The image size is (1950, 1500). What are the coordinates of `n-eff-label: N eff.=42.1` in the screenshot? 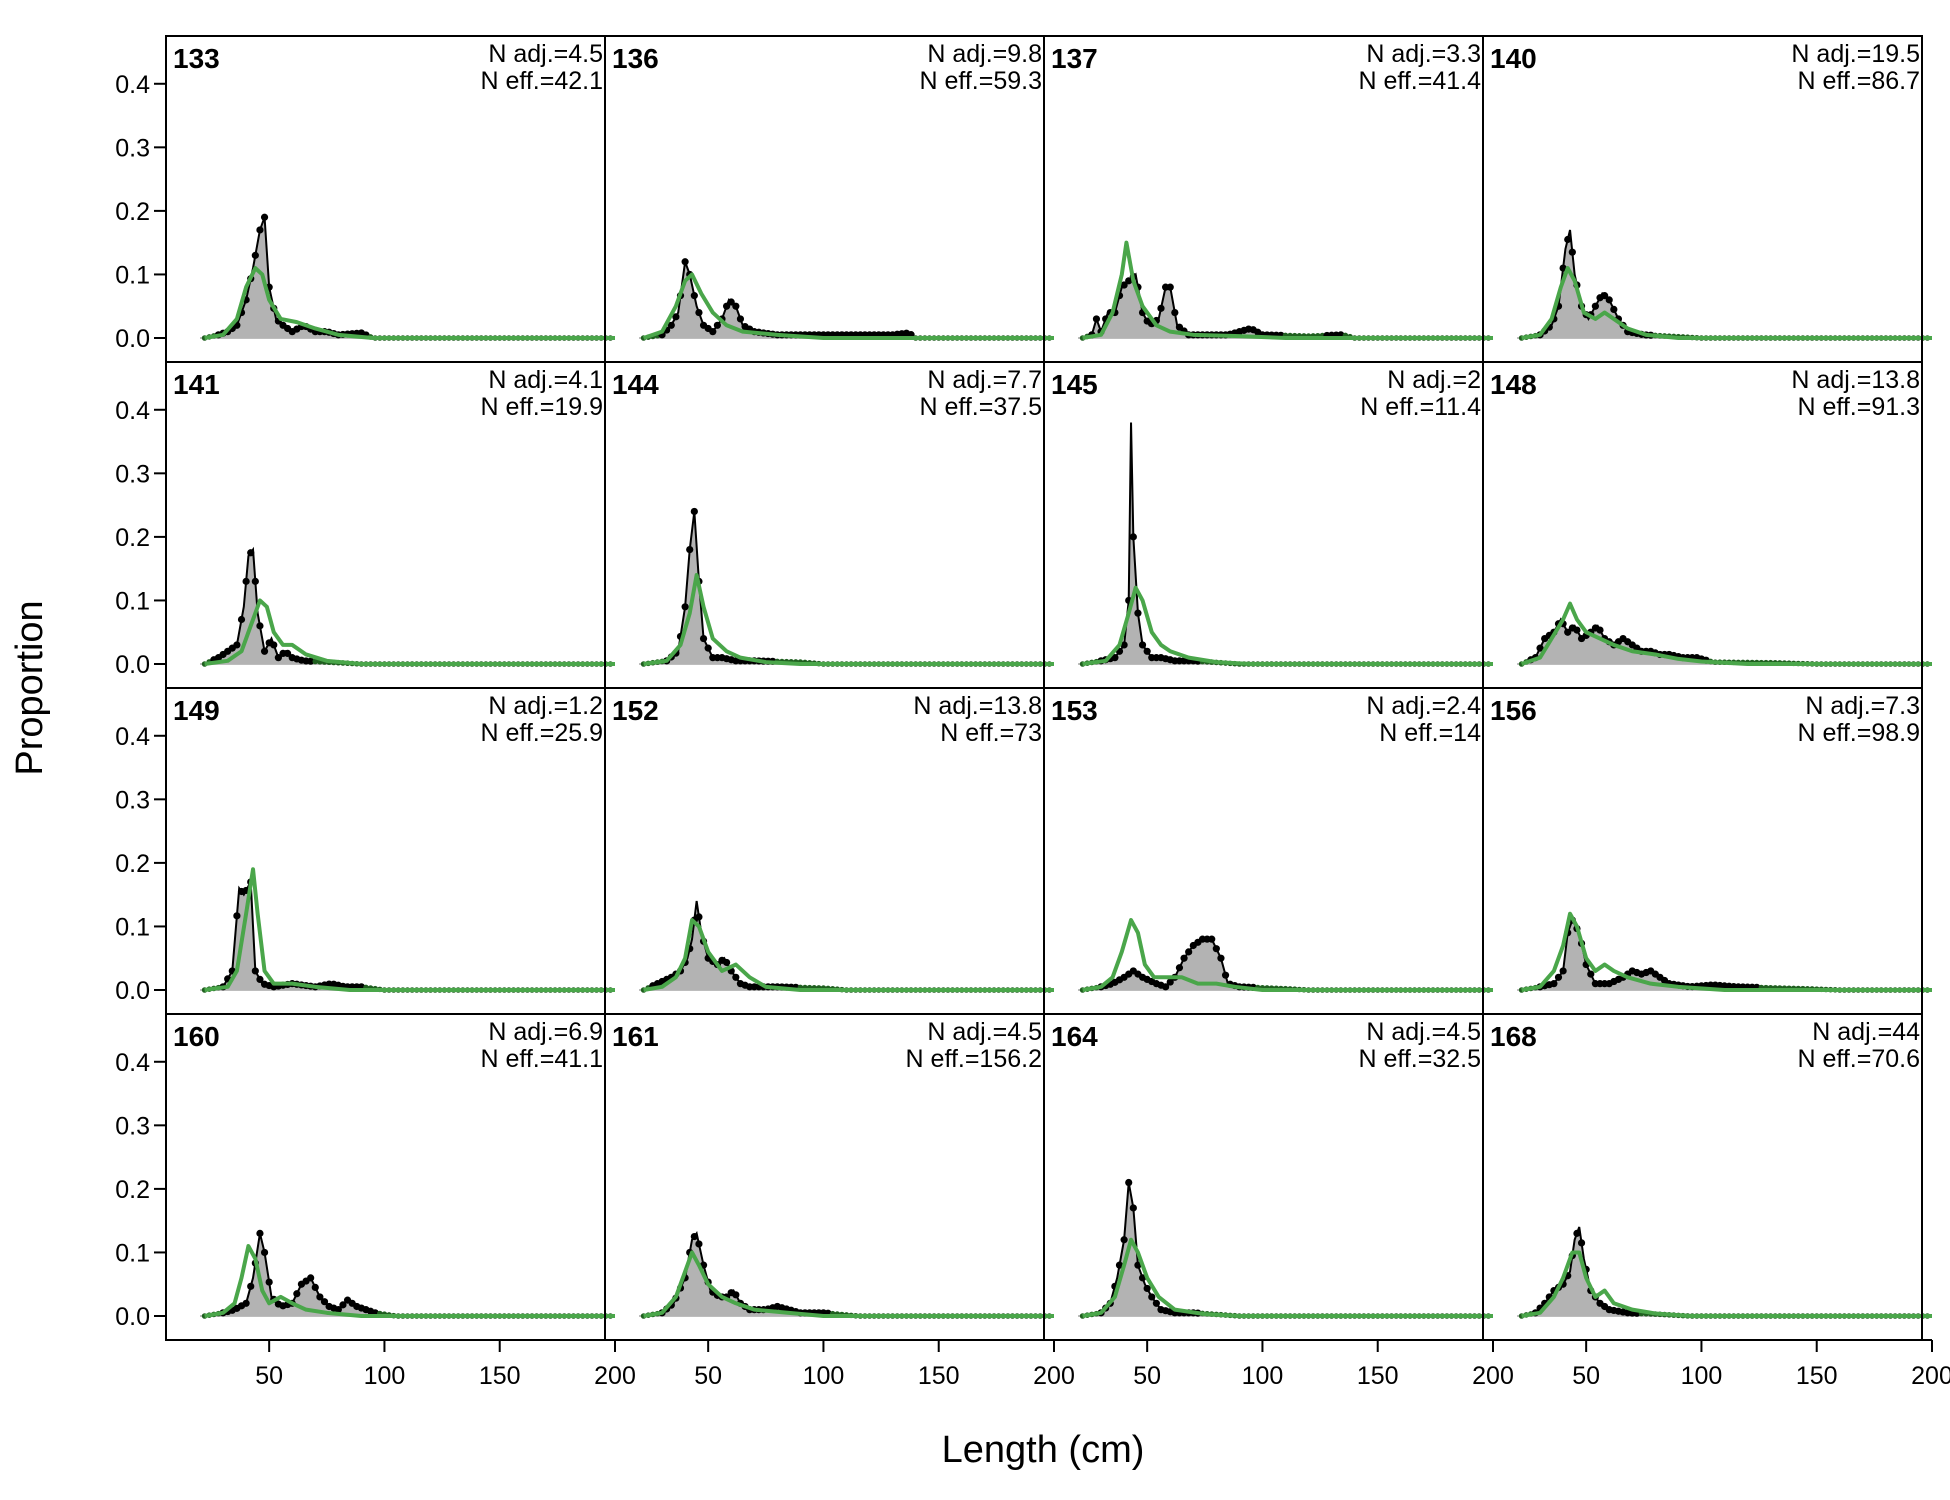 It's located at (541, 81).